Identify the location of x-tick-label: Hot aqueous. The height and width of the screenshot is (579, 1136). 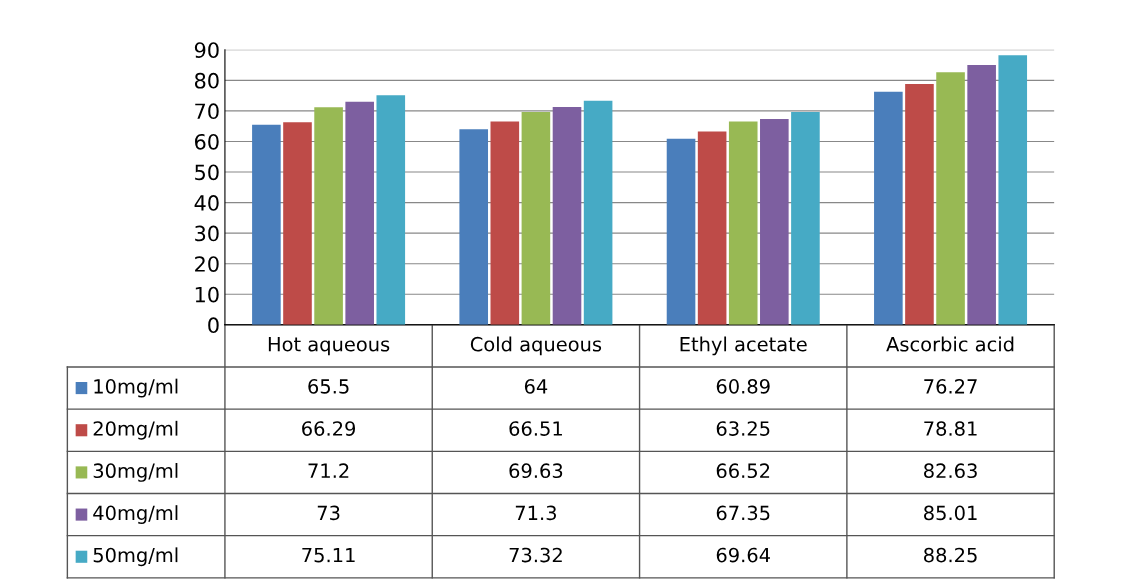
(329, 346).